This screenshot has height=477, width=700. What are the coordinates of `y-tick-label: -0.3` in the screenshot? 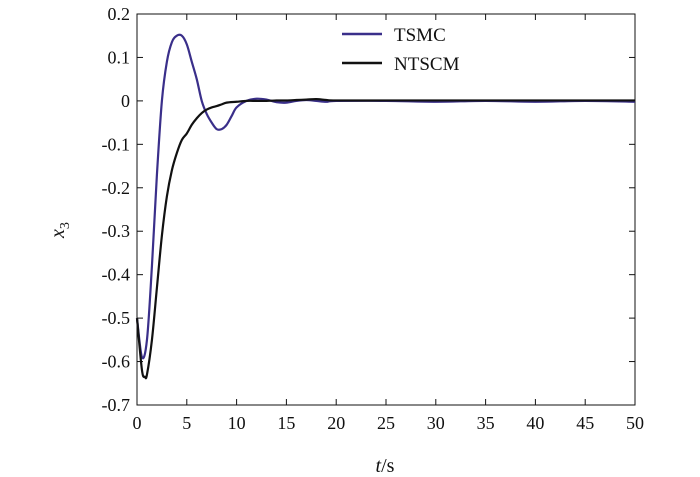 It's located at (116, 231).